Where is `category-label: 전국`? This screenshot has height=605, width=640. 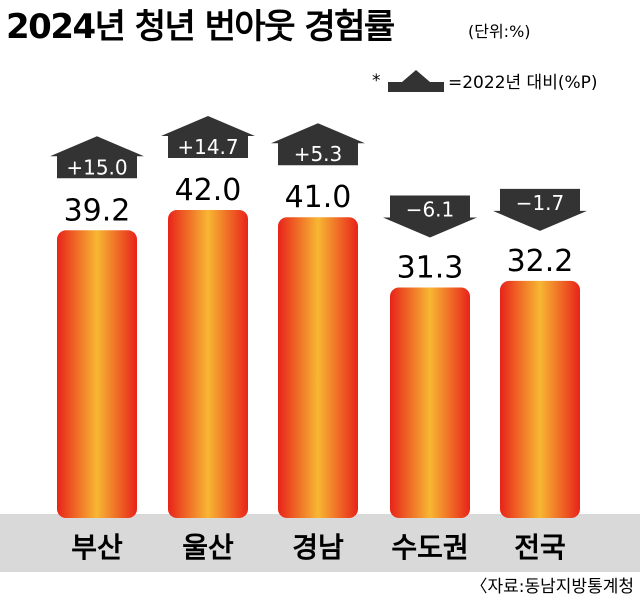 category-label: 전국 is located at coordinates (540, 547).